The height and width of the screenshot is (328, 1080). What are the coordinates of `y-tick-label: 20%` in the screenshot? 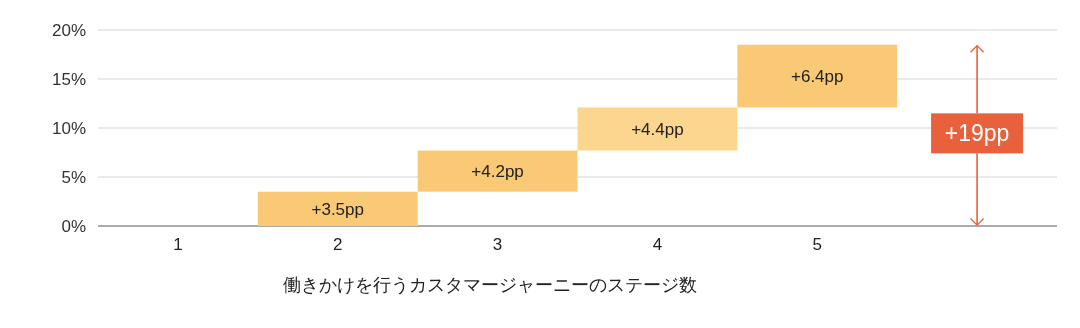 It's located at (68, 30).